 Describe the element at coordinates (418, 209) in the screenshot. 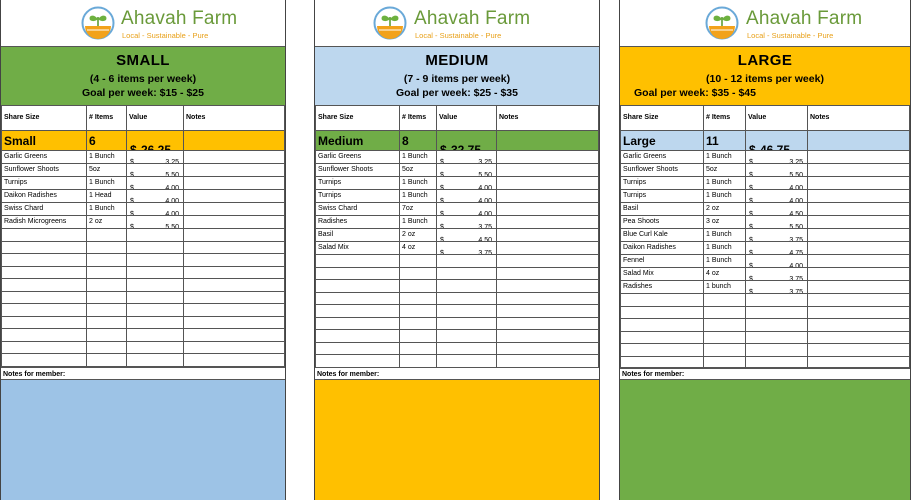

I see `item-quantity: 7oz` at that location.